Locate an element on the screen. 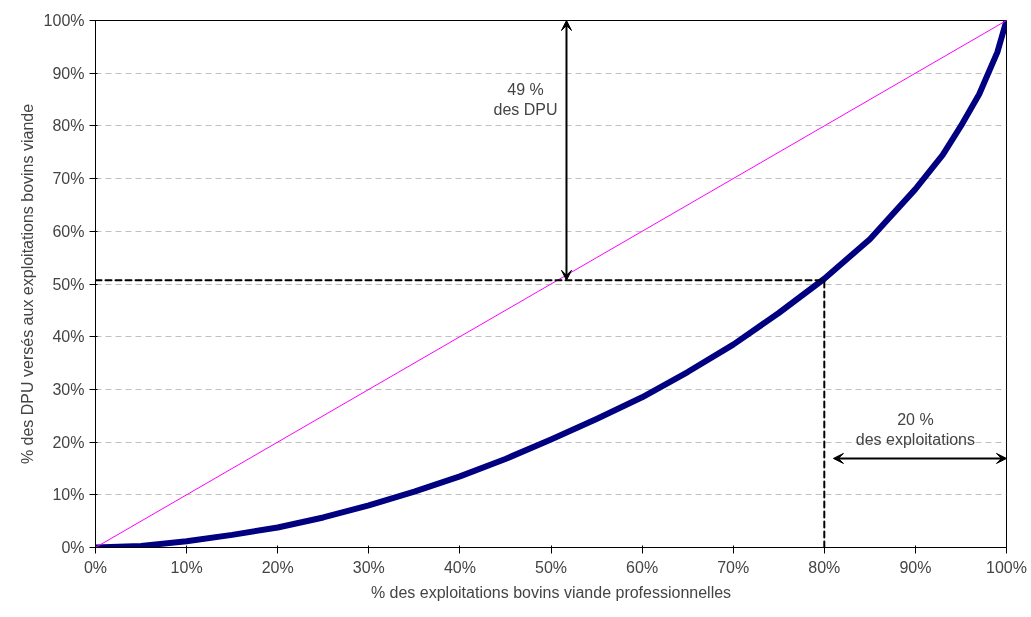 This screenshot has height=617, width=1031. y-tick-label: 60% is located at coordinates (68, 231).